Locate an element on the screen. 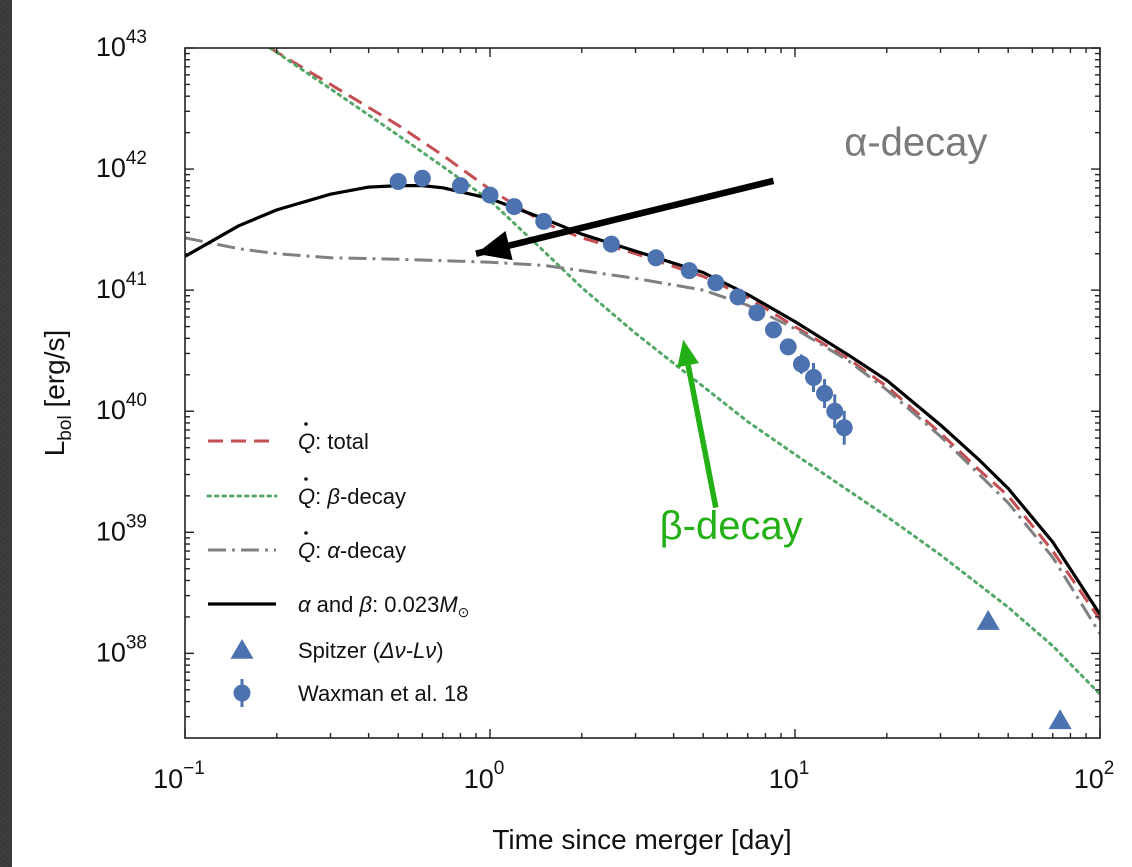  y-tick-exponent: 40 is located at coordinates (136, 400).